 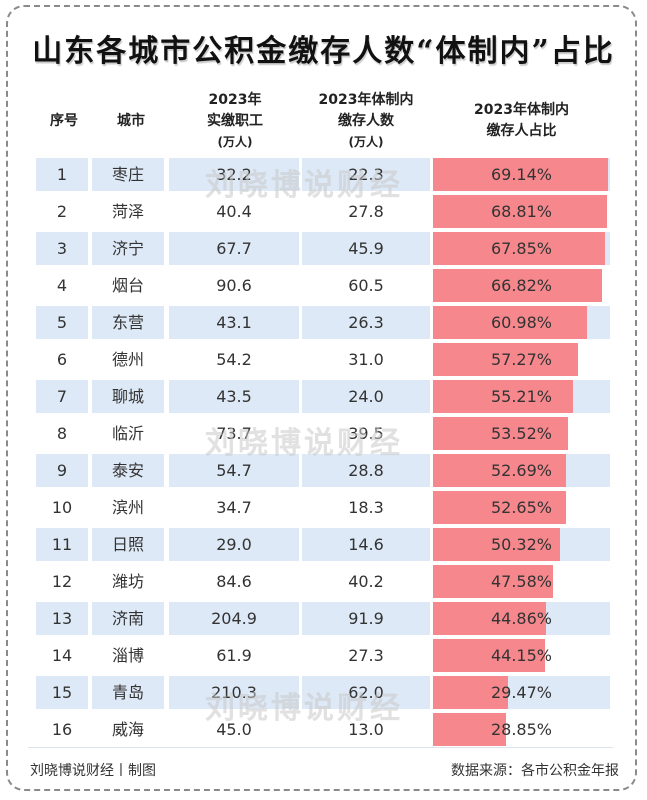 What do you see at coordinates (234, 359) in the screenshot?
I see `cell-workers: 54.2` at bounding box center [234, 359].